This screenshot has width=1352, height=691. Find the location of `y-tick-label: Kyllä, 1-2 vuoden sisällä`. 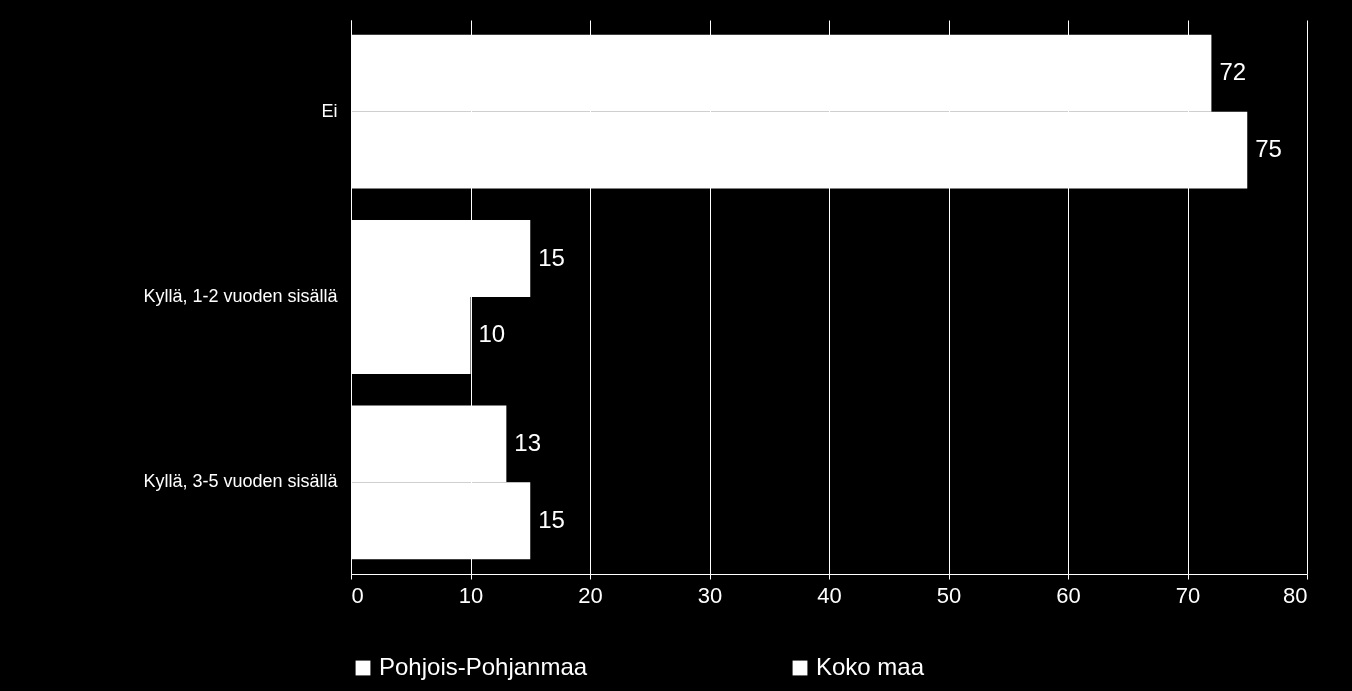

y-tick-label: Kyllä, 1-2 vuoden sisällä is located at coordinates (241, 296).